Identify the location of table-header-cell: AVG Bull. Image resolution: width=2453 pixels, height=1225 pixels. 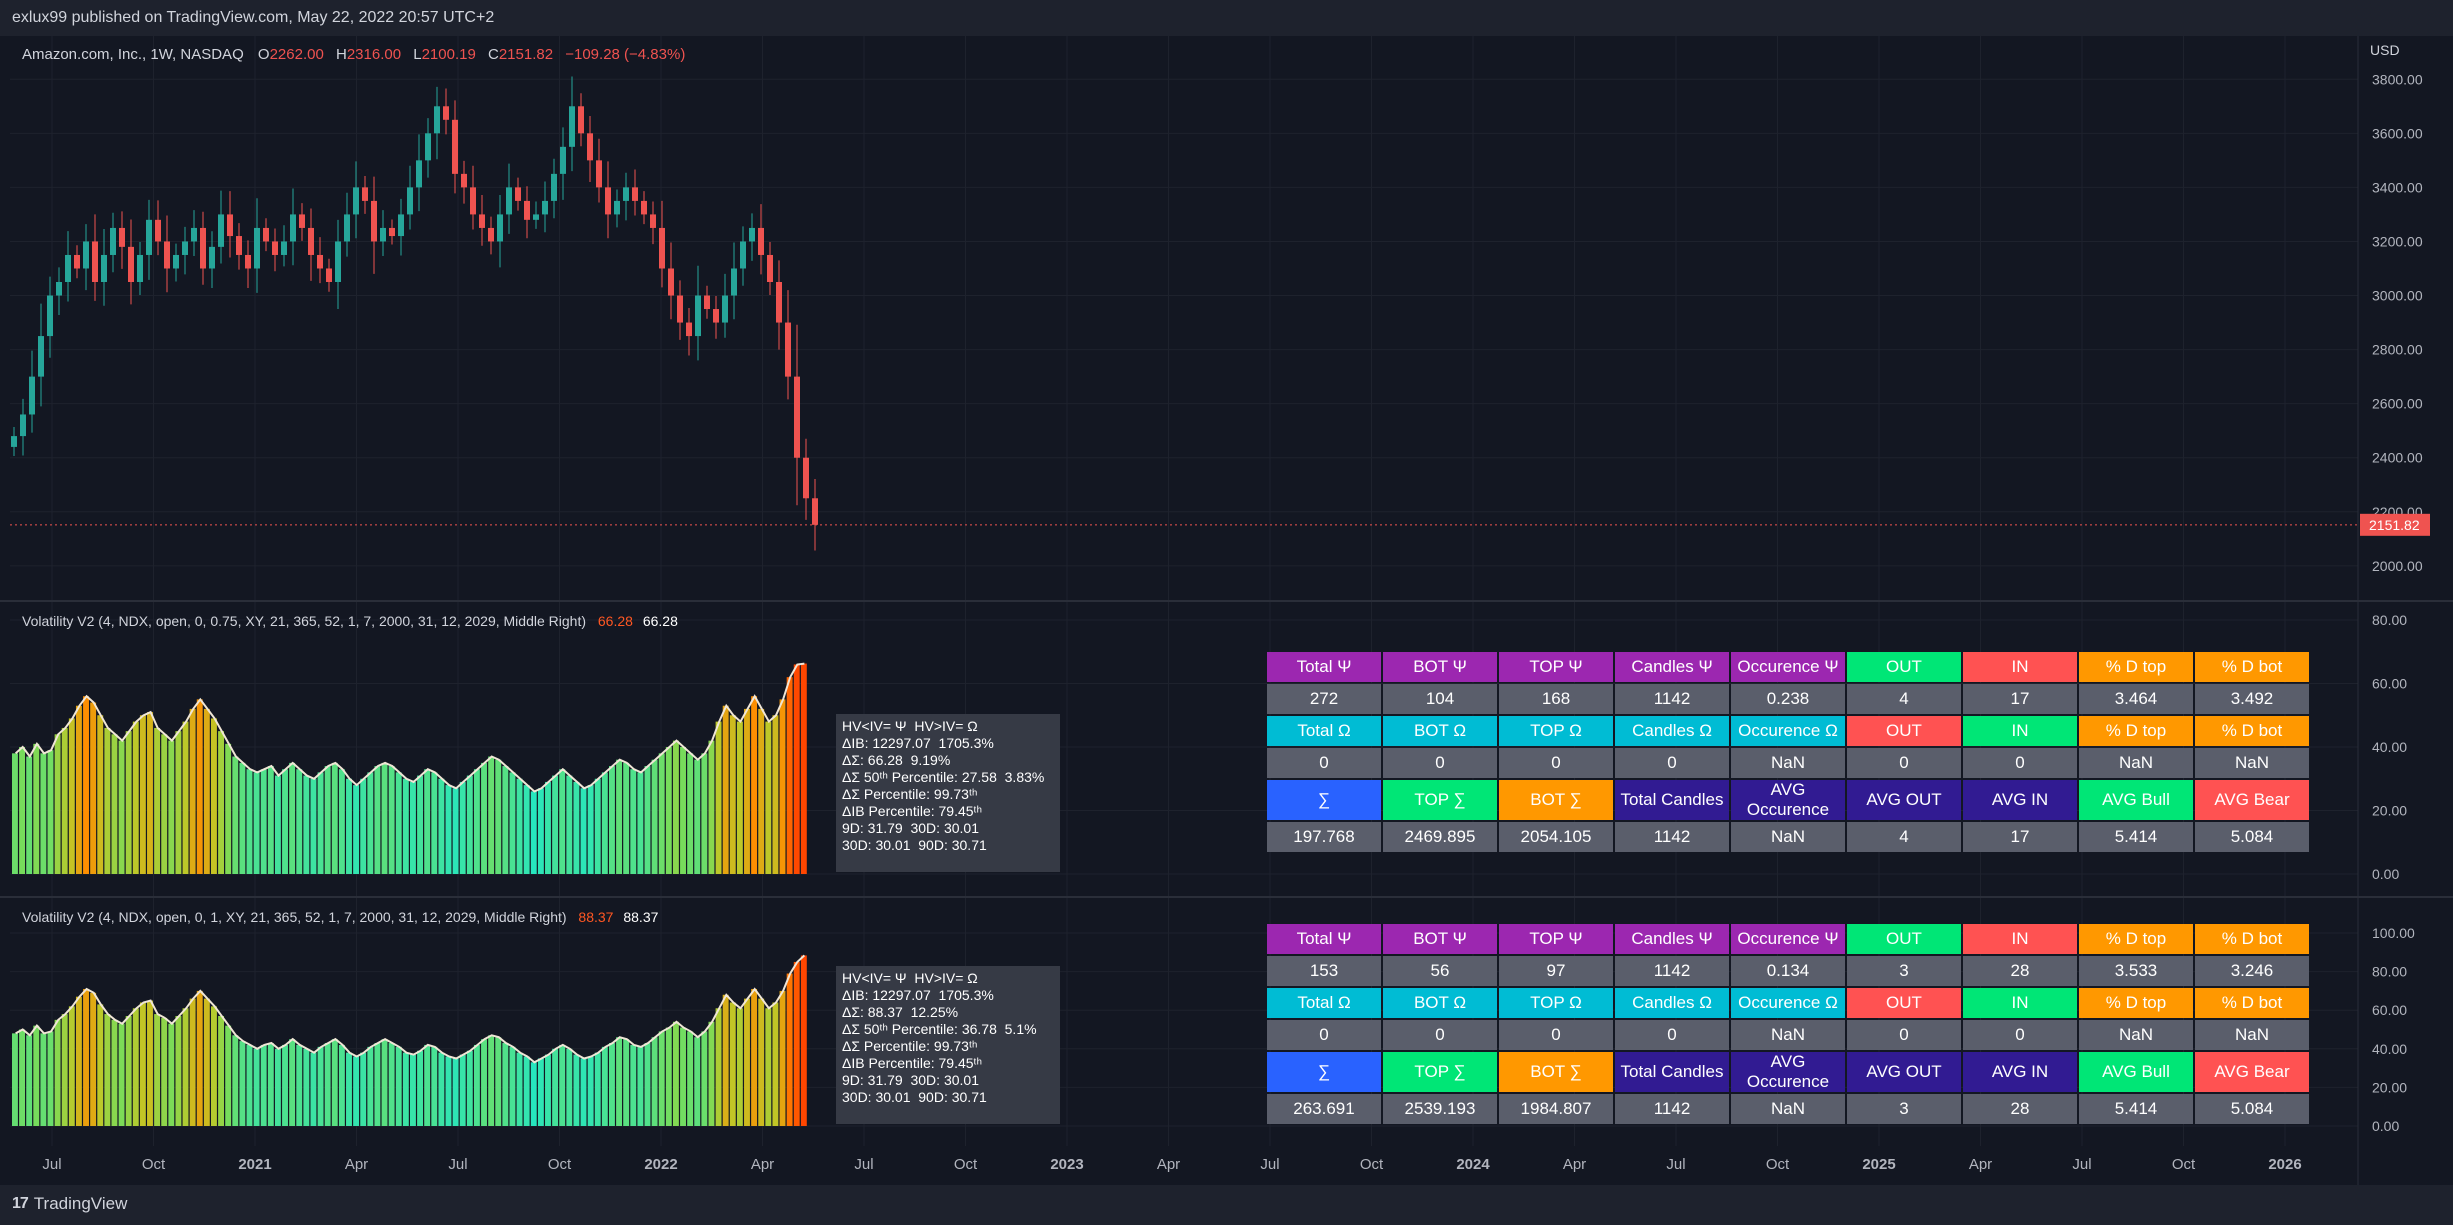
(2136, 800).